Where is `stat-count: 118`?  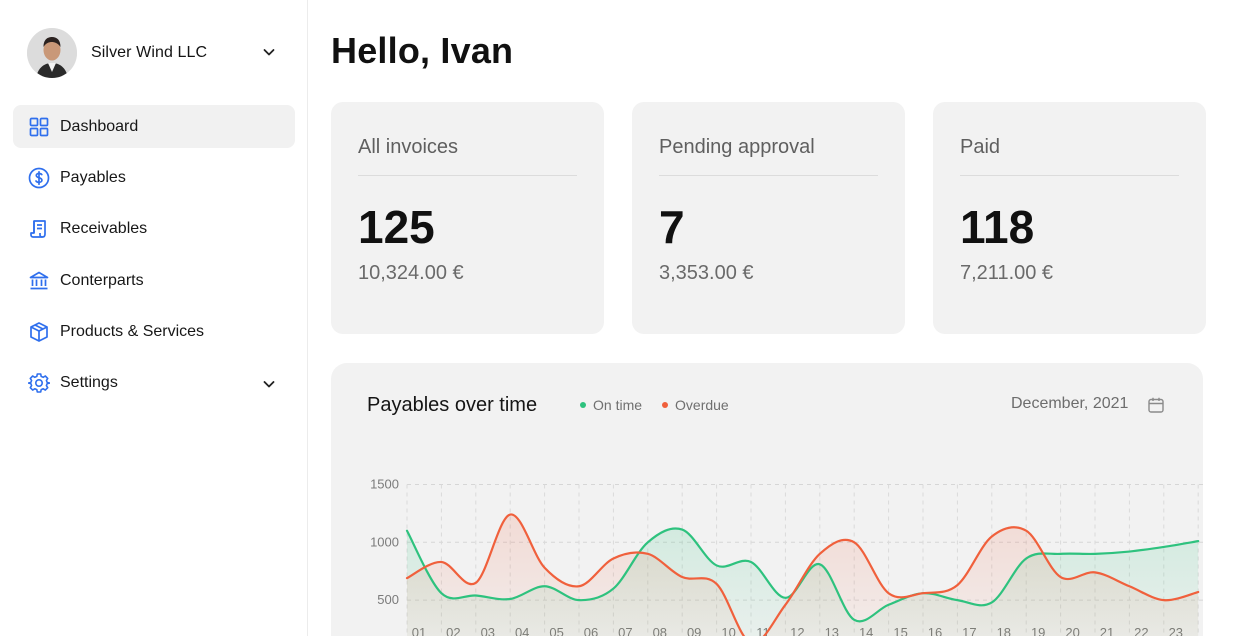 stat-count: 118 is located at coordinates (997, 227).